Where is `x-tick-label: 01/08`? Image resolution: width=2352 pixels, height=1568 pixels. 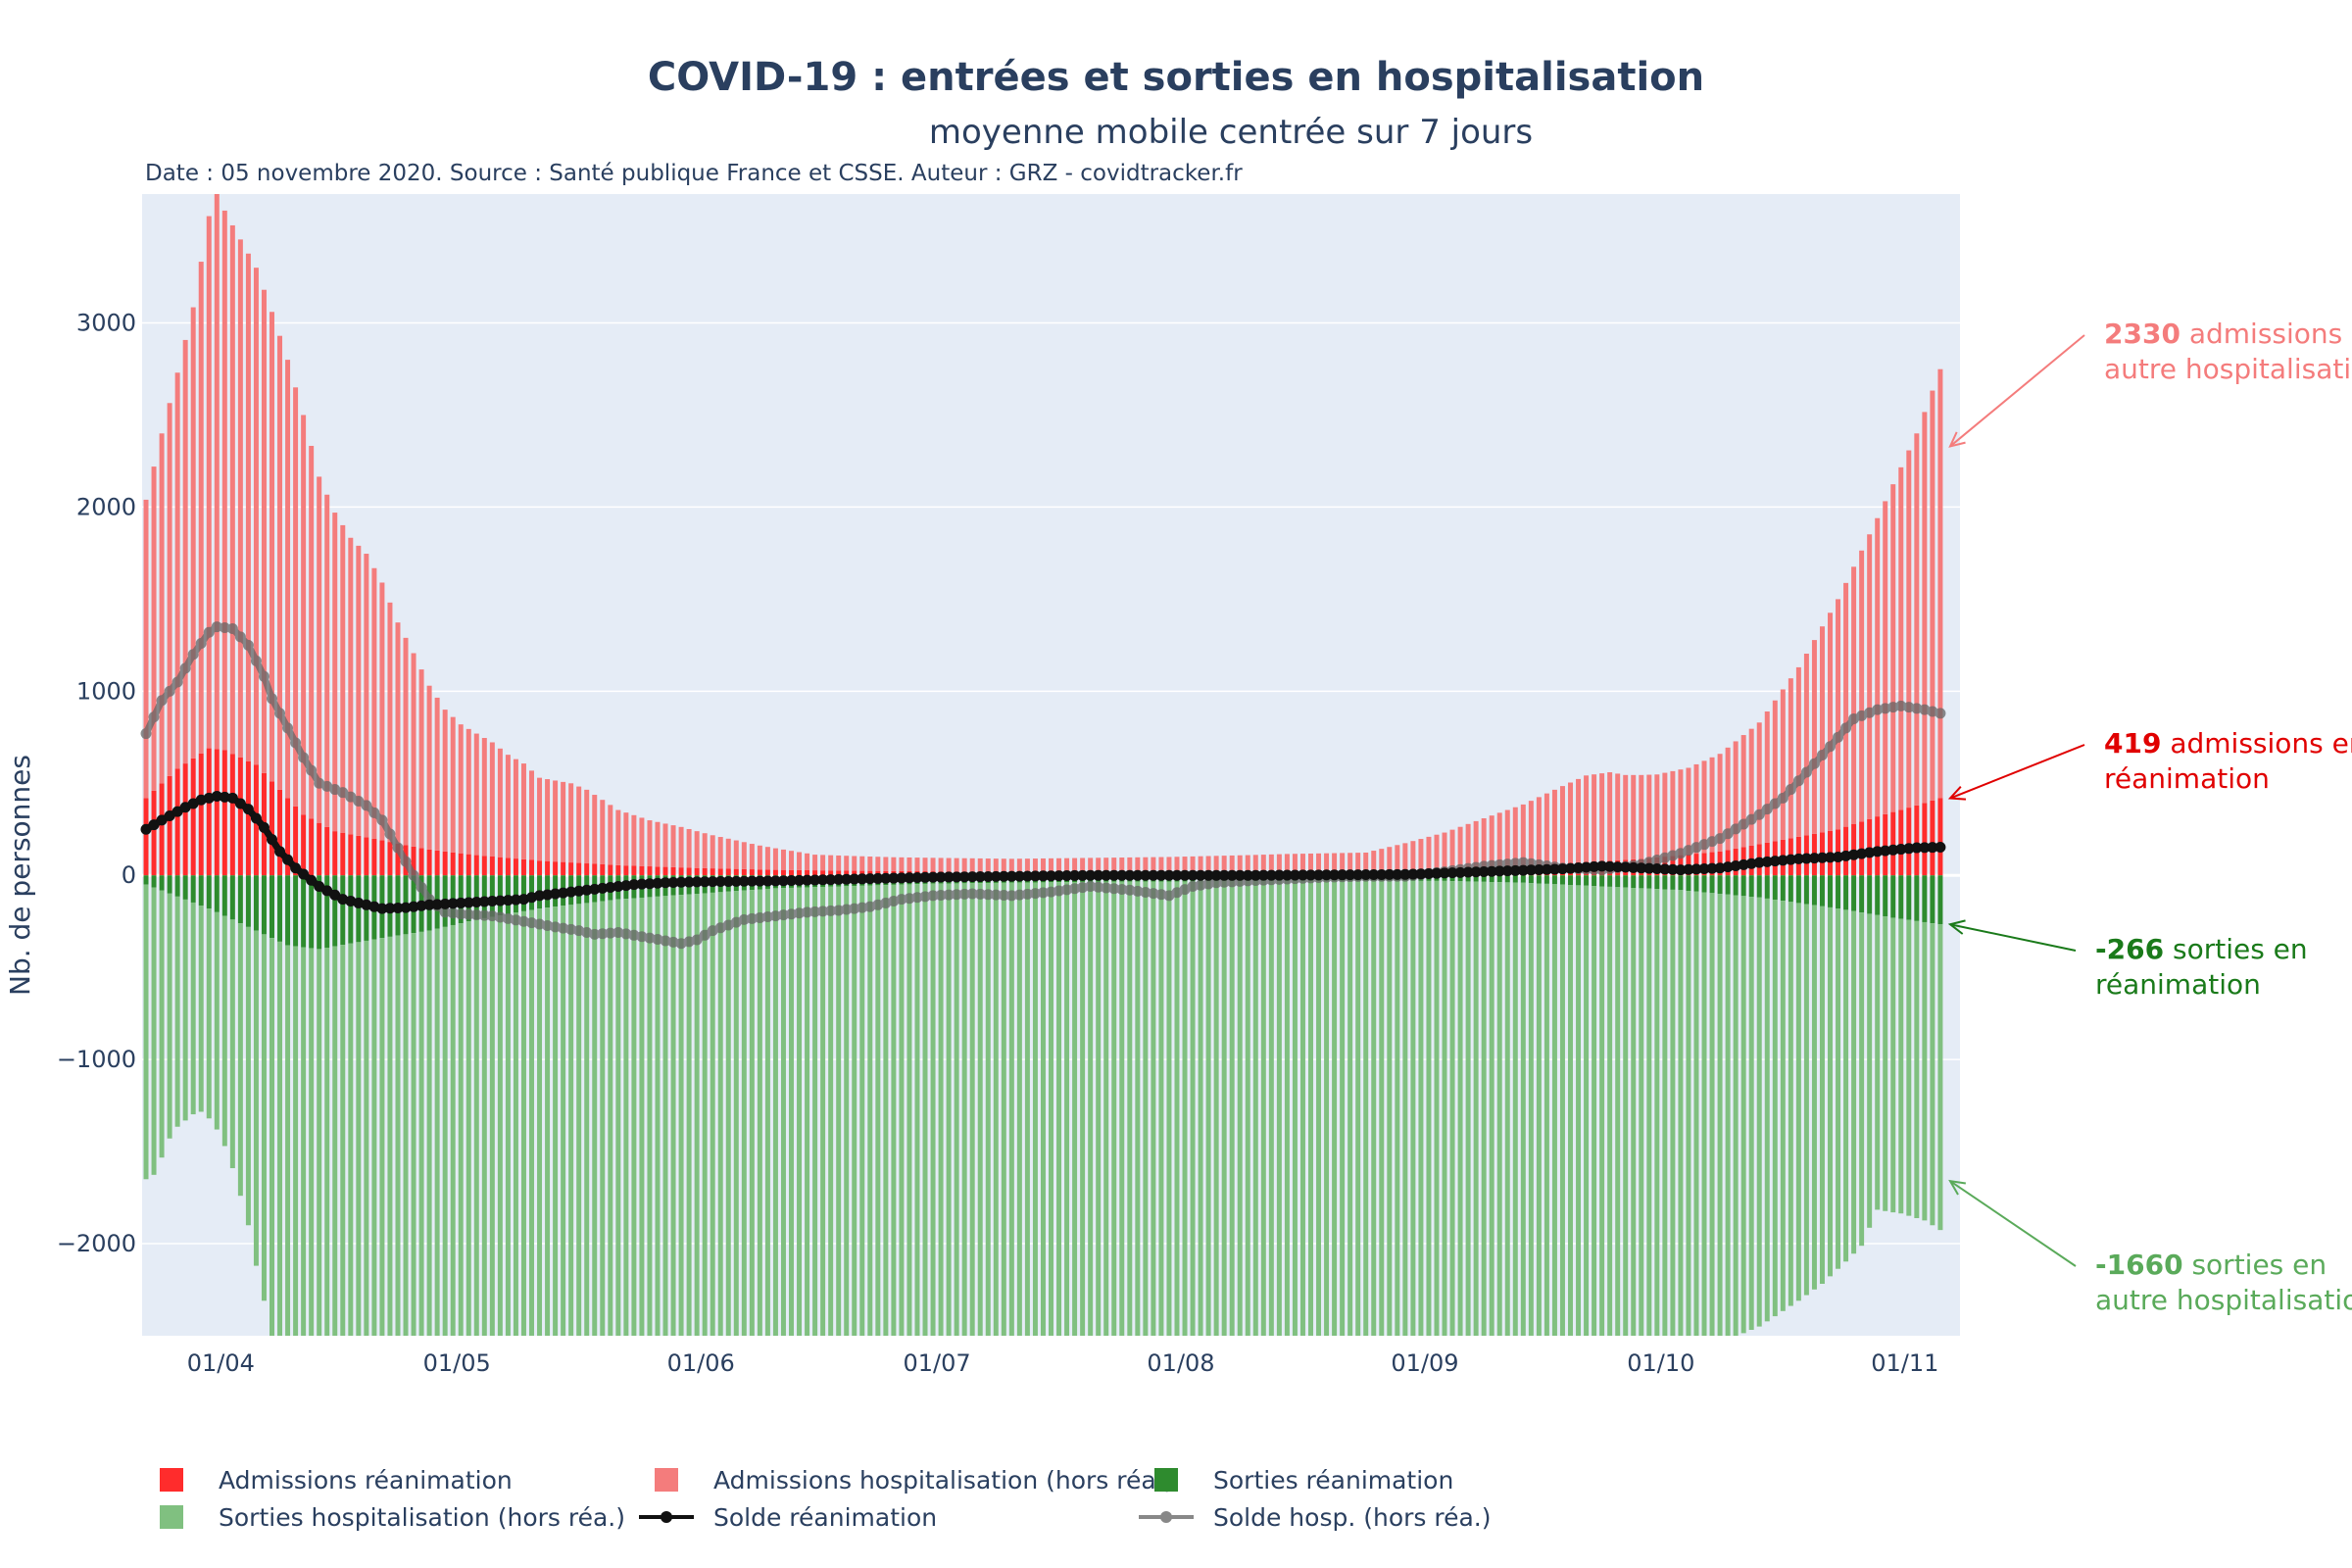
x-tick-label: 01/08 is located at coordinates (1180, 1363).